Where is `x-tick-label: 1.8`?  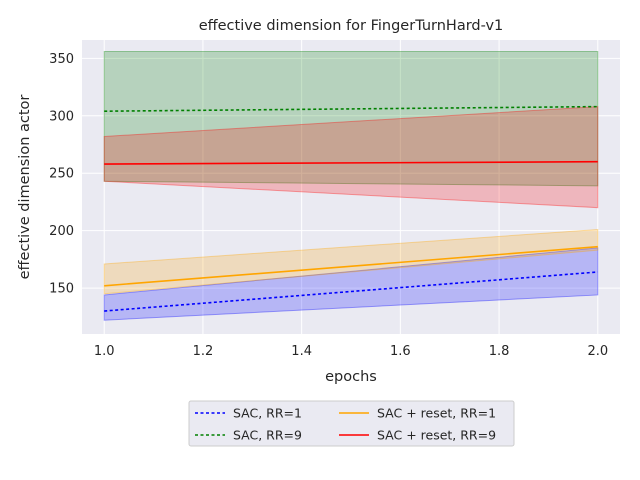
x-tick-label: 1.8 is located at coordinates (499, 351).